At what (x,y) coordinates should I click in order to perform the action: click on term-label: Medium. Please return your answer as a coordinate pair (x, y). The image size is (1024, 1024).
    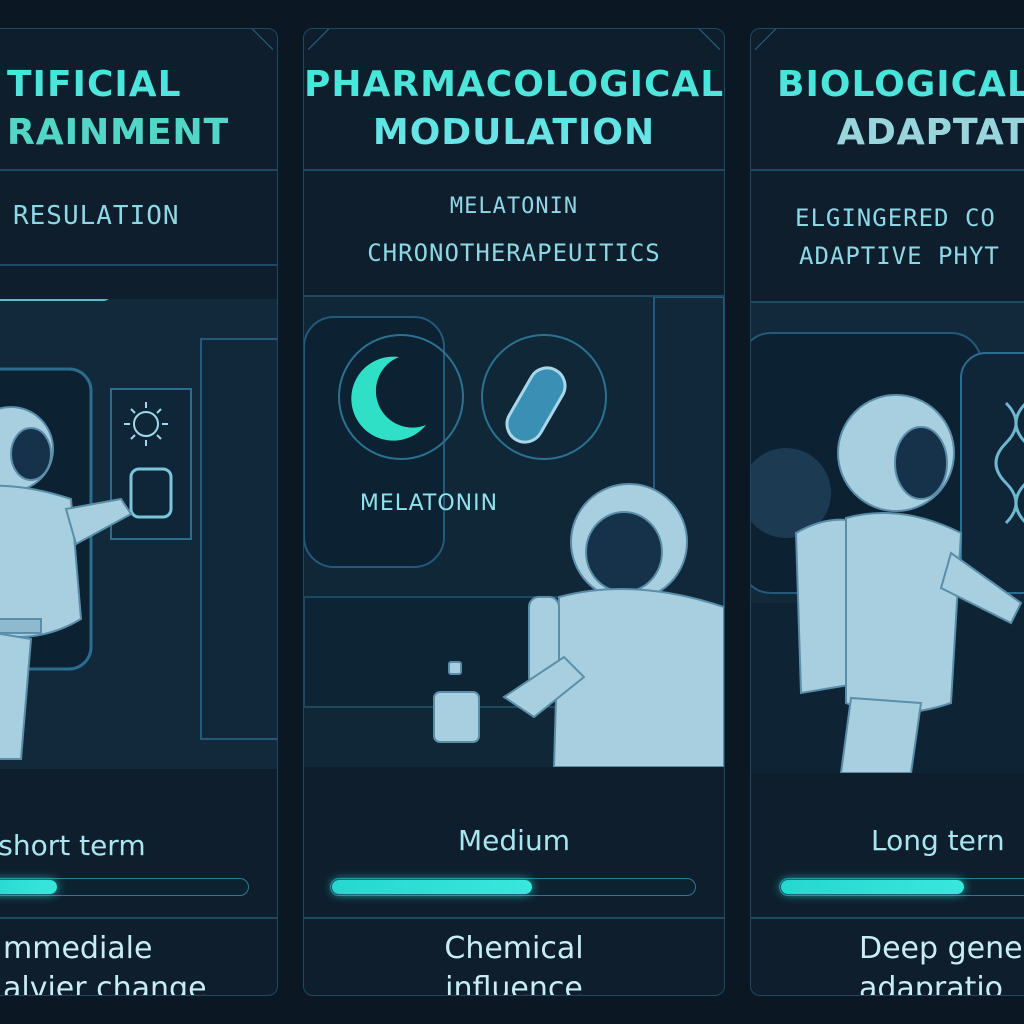
    Looking at the image, I should click on (514, 840).